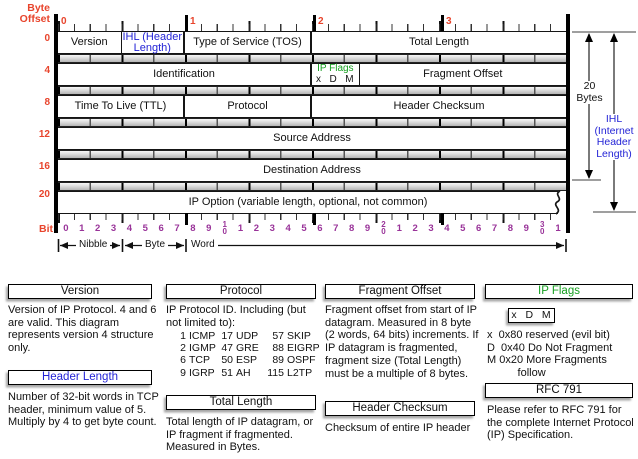  What do you see at coordinates (44, 134) in the screenshot?
I see `offset-12: 12` at bounding box center [44, 134].